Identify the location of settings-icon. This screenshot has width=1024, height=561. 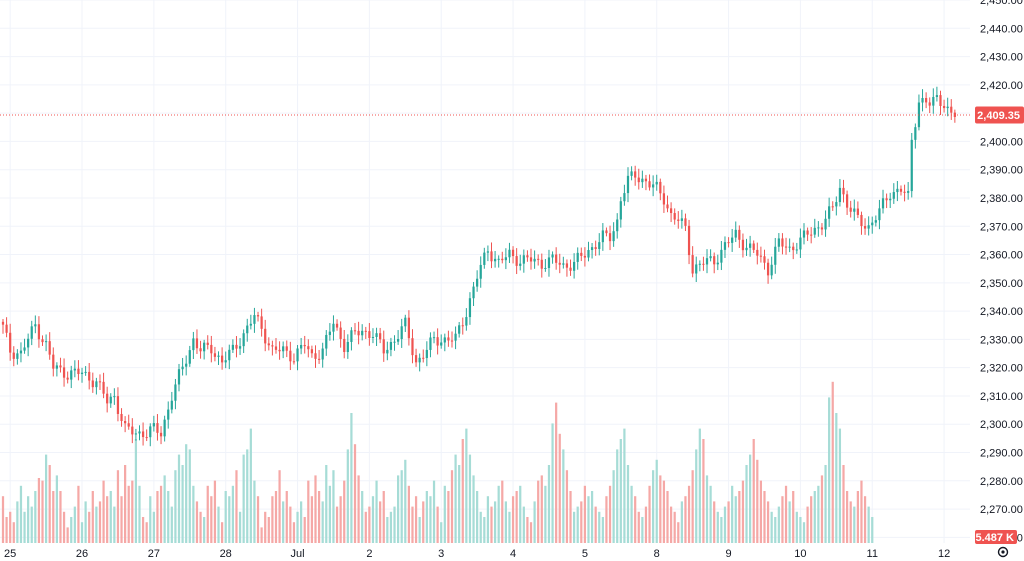
(1003, 552).